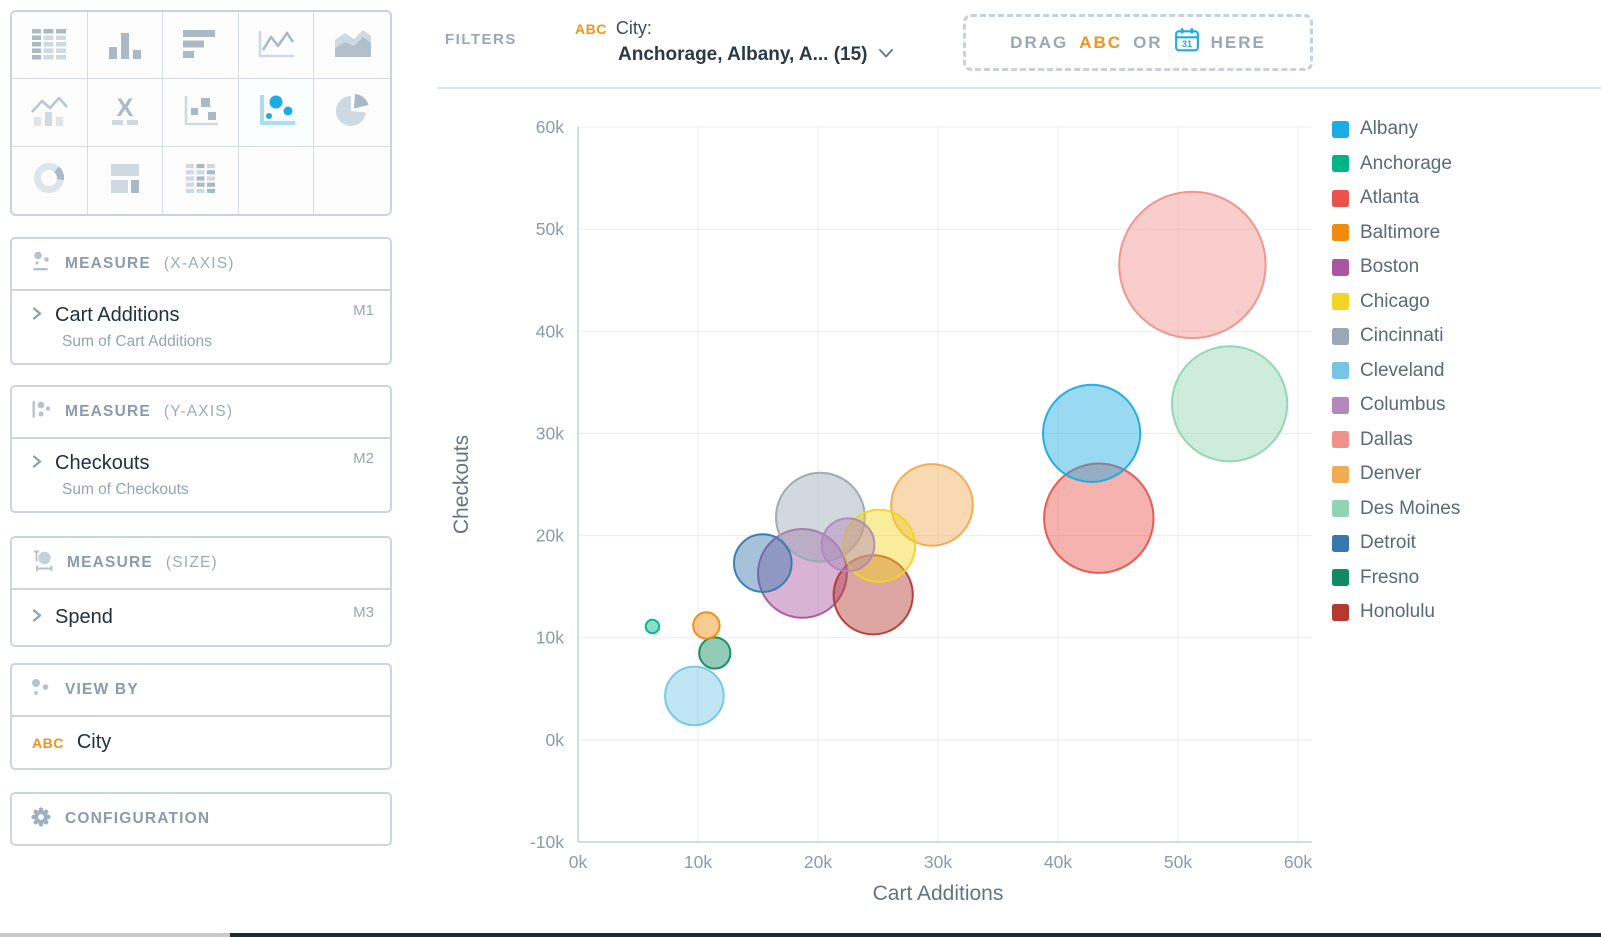 The height and width of the screenshot is (937, 1601). What do you see at coordinates (1340, 198) in the screenshot?
I see `legend-swatch-atlanta` at bounding box center [1340, 198].